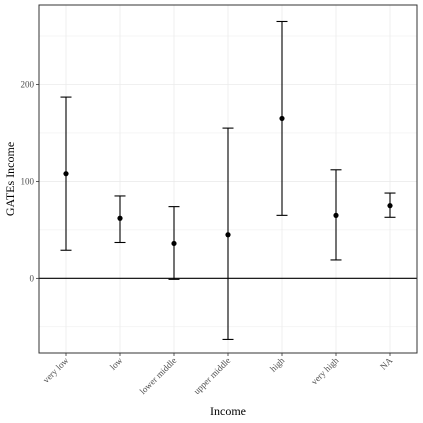  I want to click on x-tick-label: upper middle, so click(212, 375).